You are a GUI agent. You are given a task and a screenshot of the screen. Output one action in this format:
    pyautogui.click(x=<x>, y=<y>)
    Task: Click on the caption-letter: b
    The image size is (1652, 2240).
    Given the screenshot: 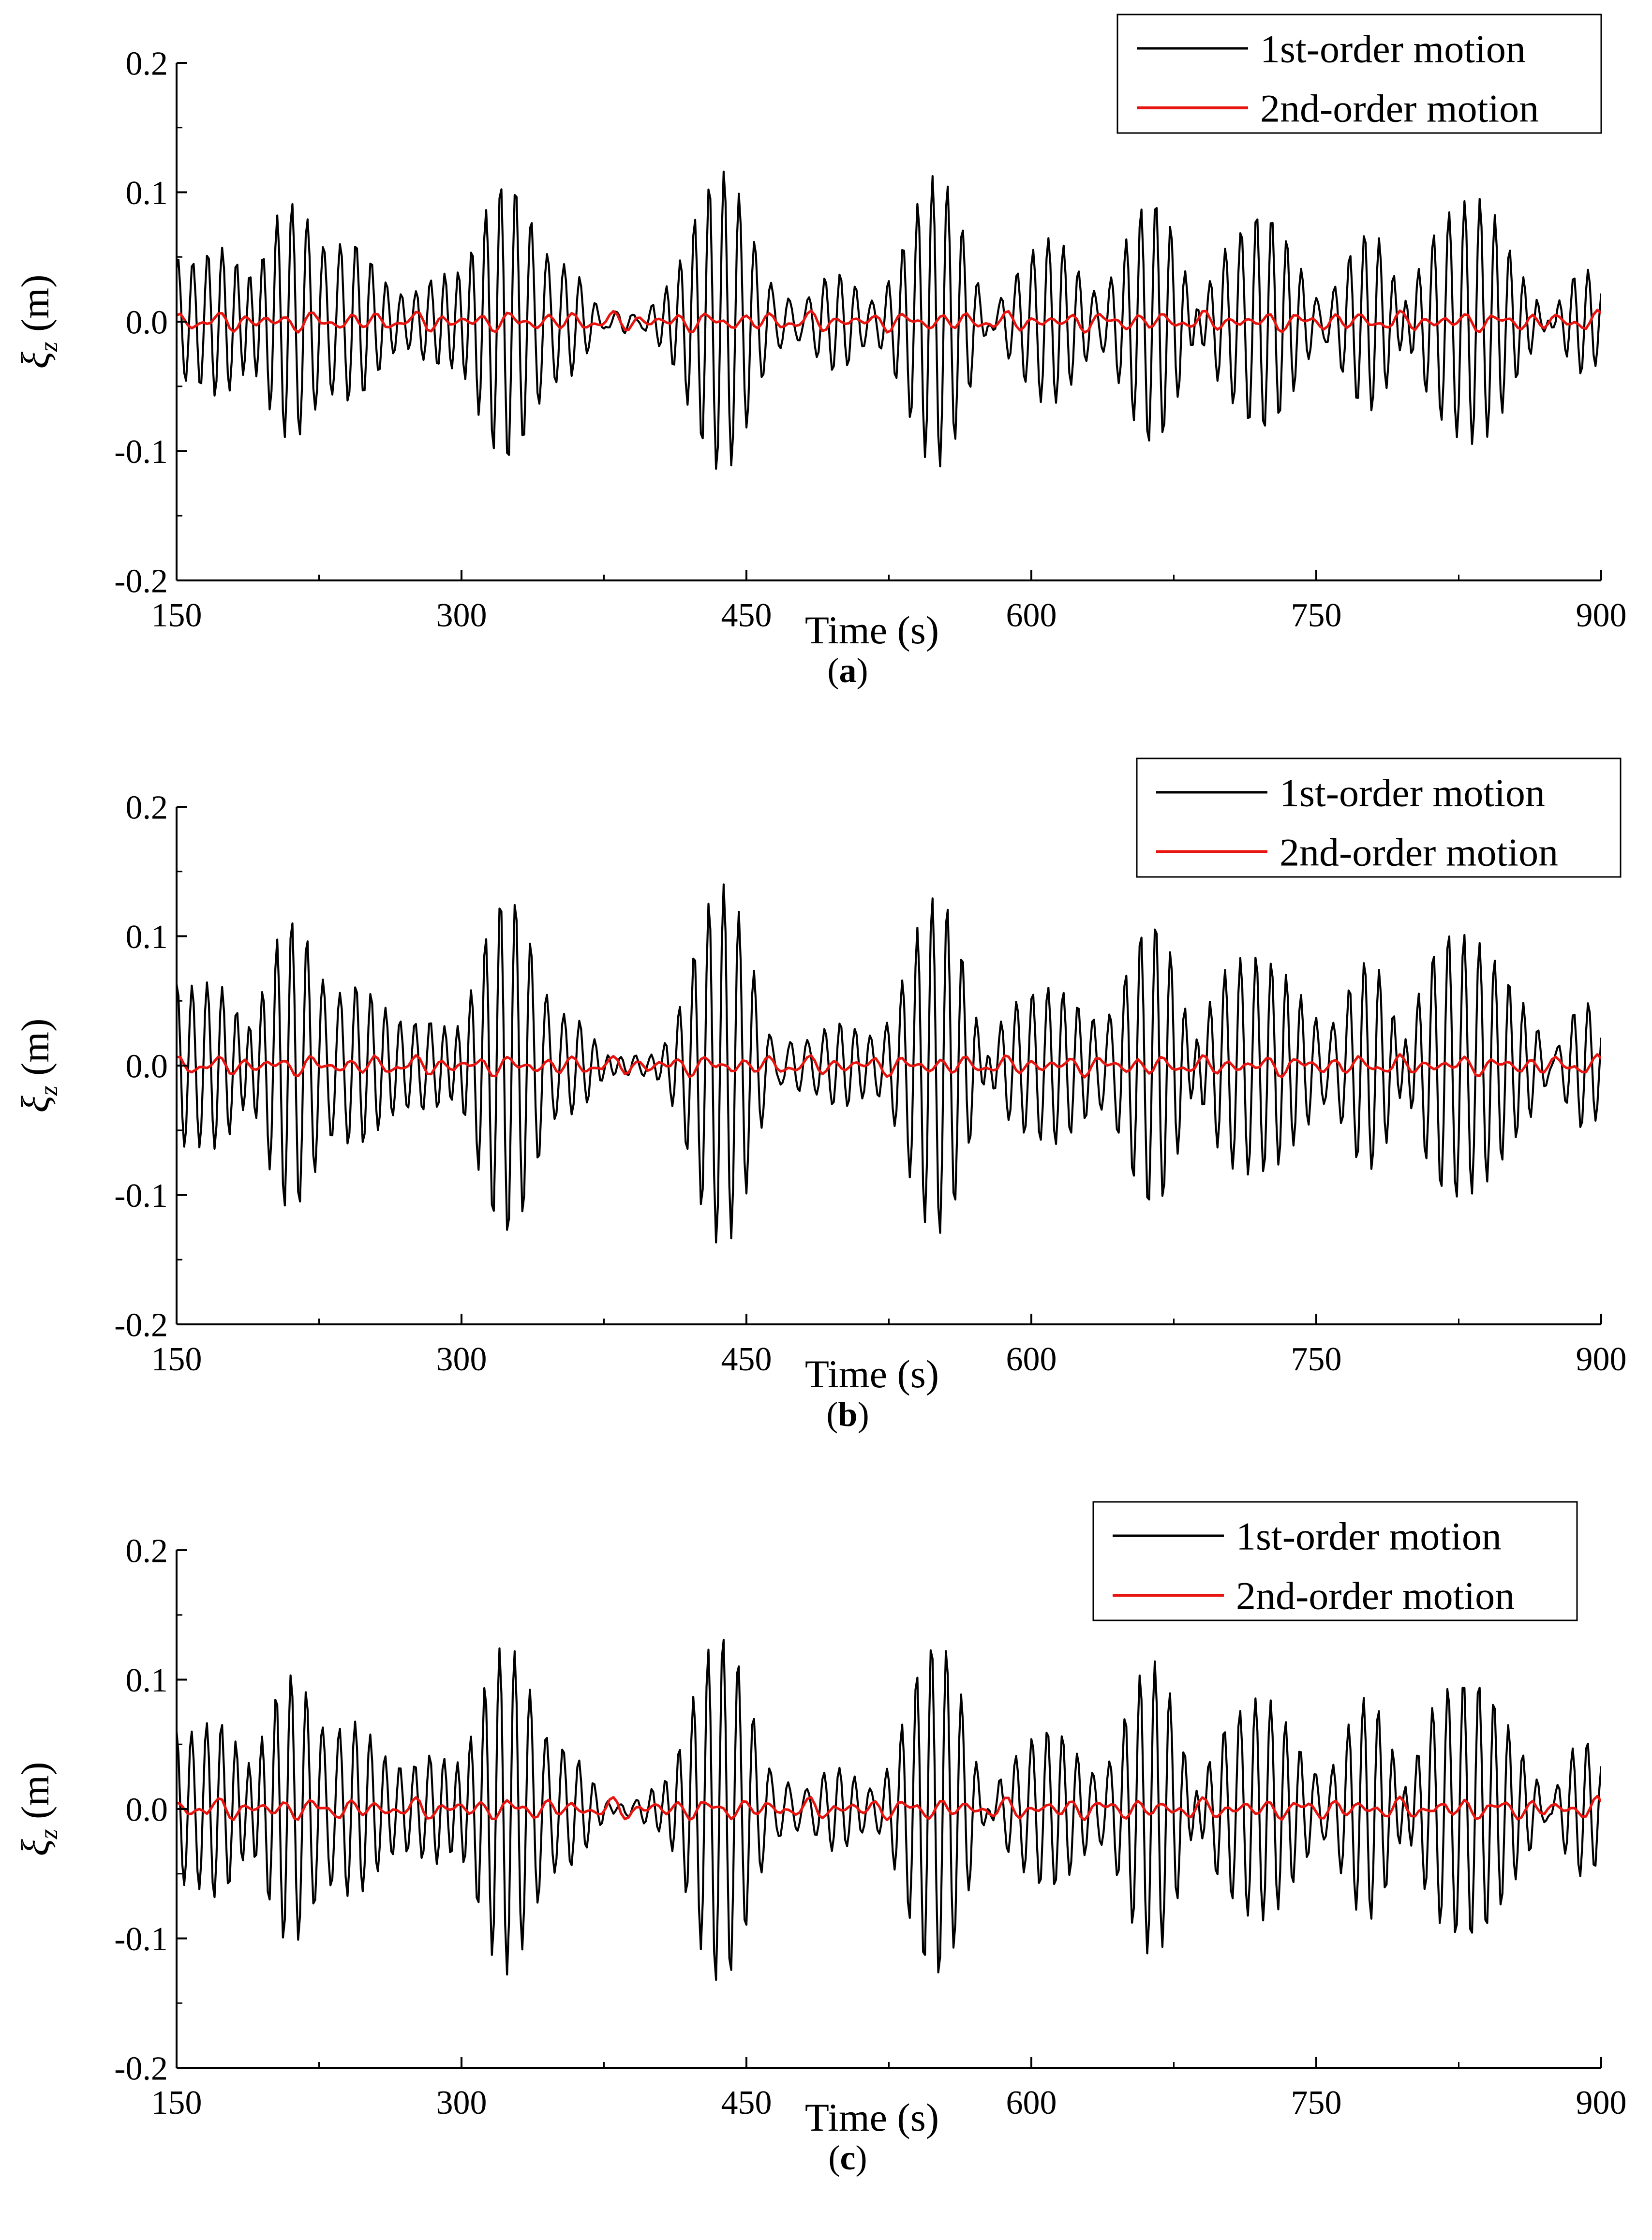 What is the action you would take?
    pyautogui.click(x=847, y=1414)
    